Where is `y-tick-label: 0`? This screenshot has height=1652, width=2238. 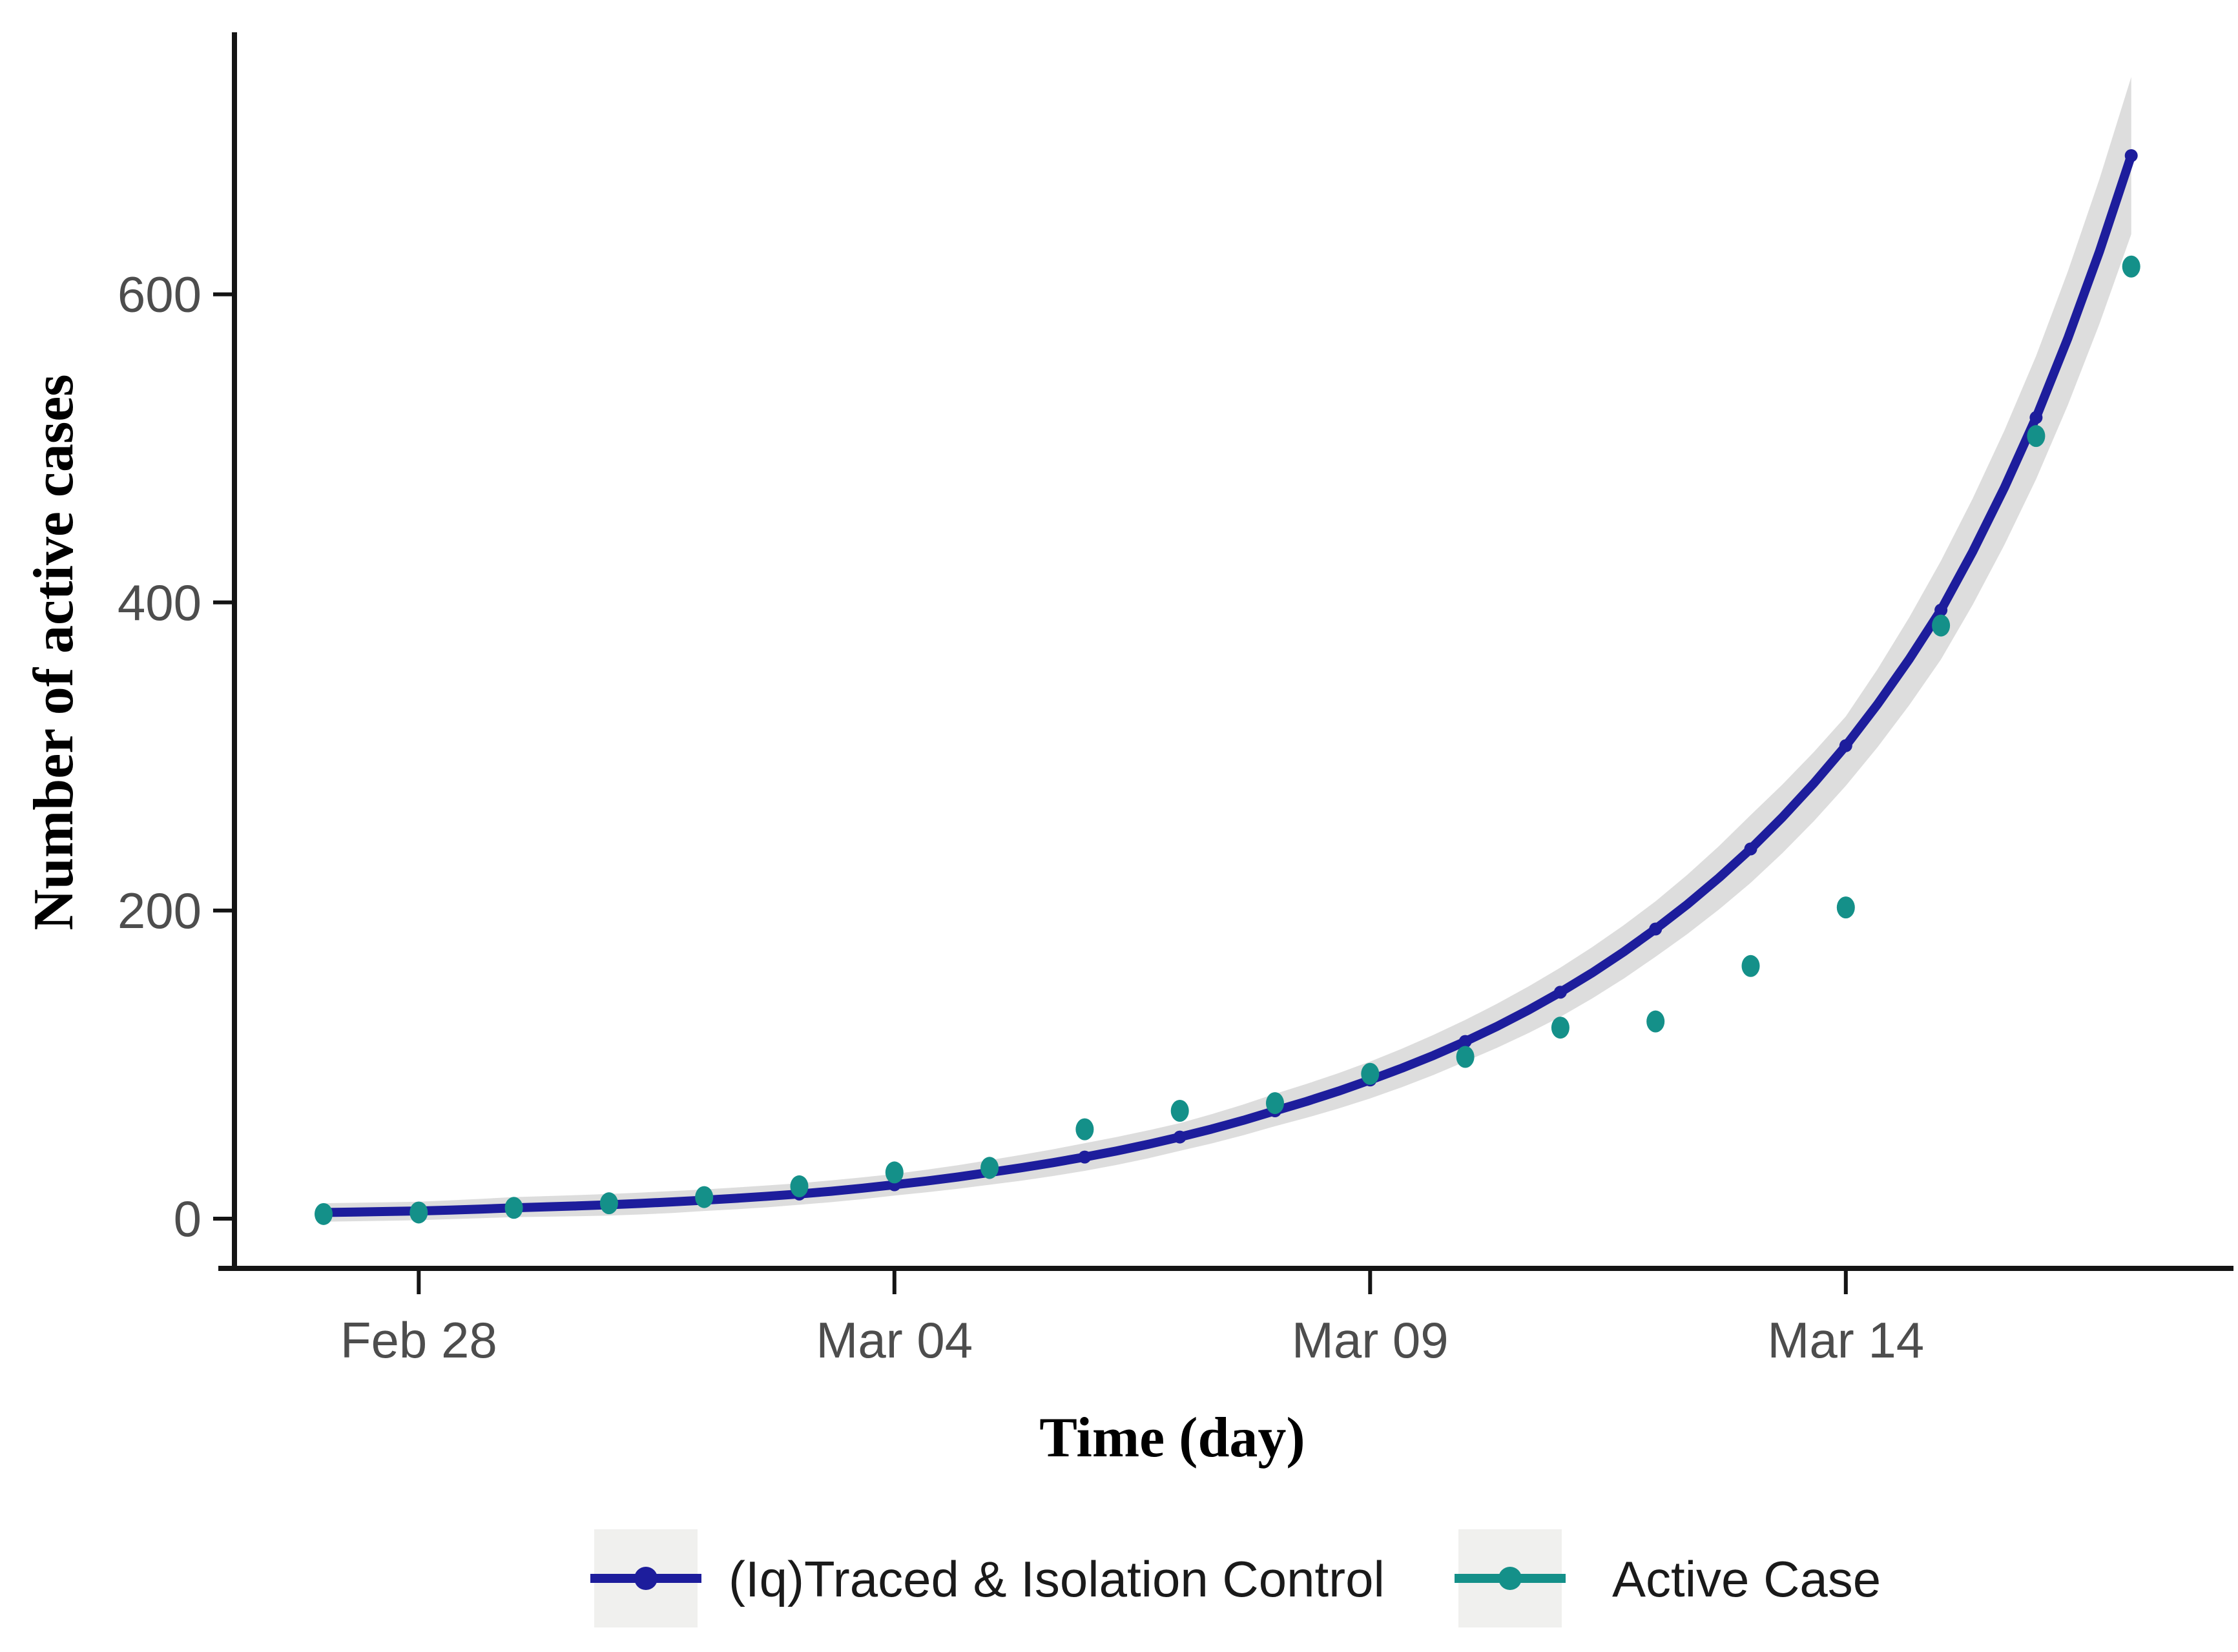 y-tick-label: 0 is located at coordinates (188, 1218).